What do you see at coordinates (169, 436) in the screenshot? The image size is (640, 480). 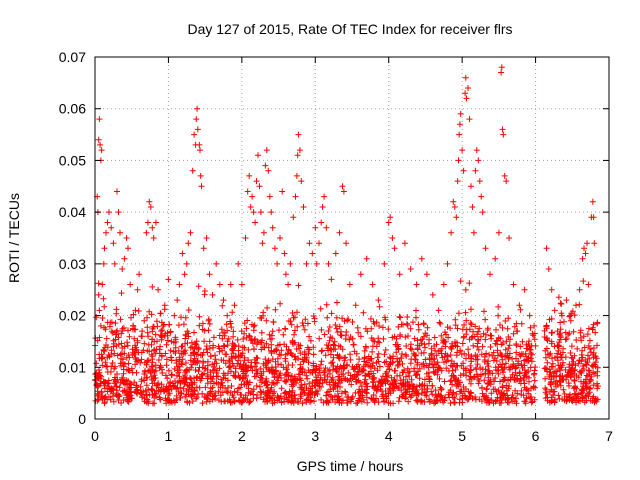 I see `x-tick-label: 1` at bounding box center [169, 436].